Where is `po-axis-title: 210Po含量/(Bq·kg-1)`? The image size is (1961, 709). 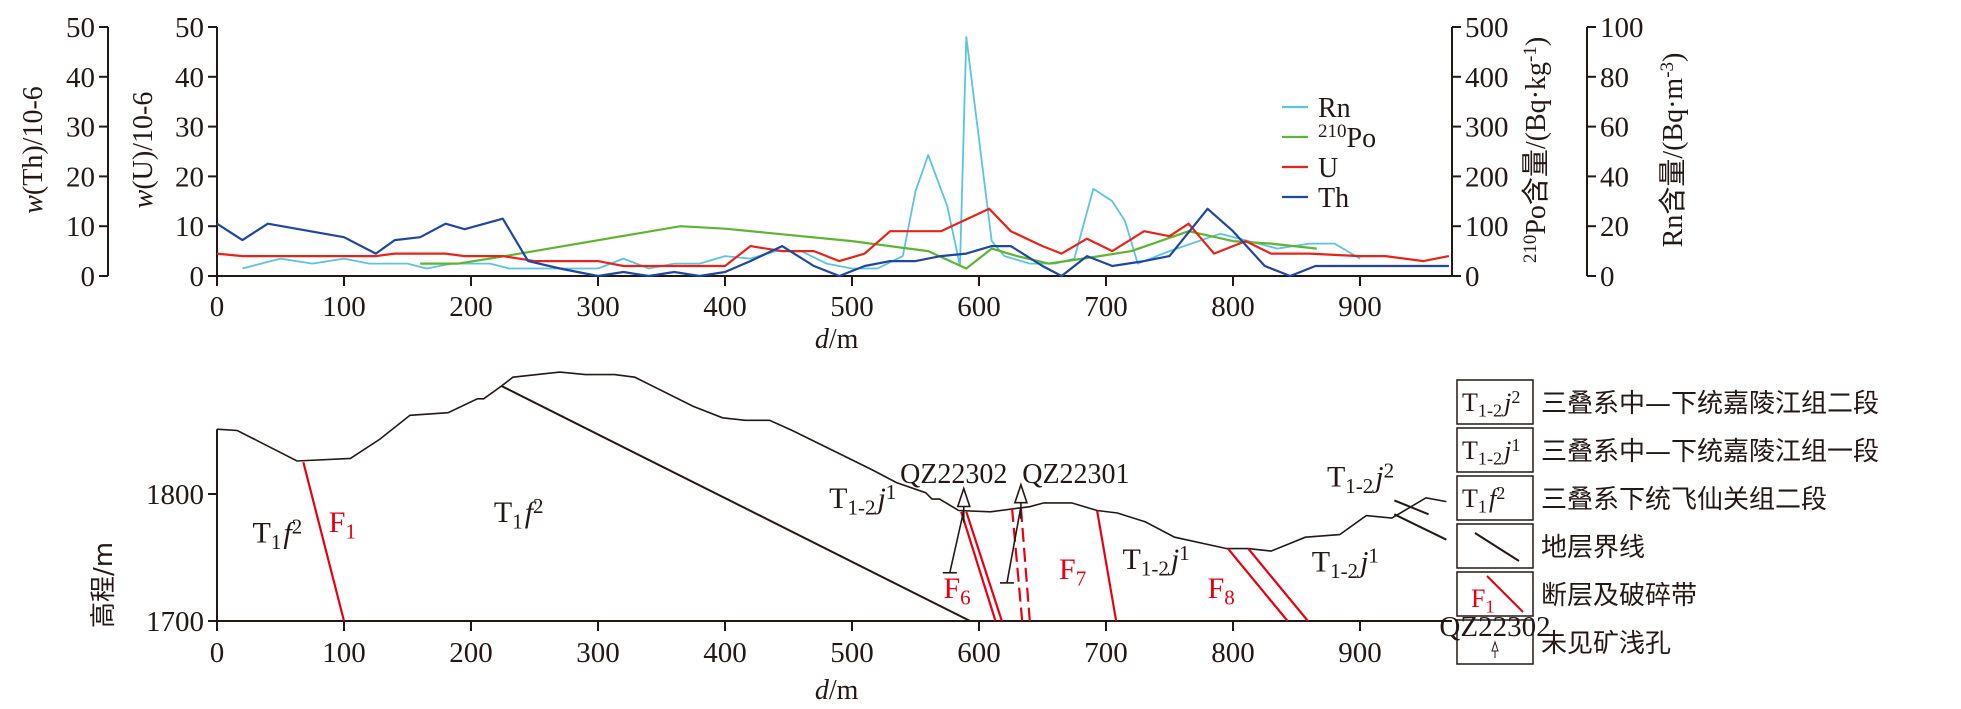 po-axis-title: 210Po含量/(Bq·kg-1) is located at coordinates (1536, 150).